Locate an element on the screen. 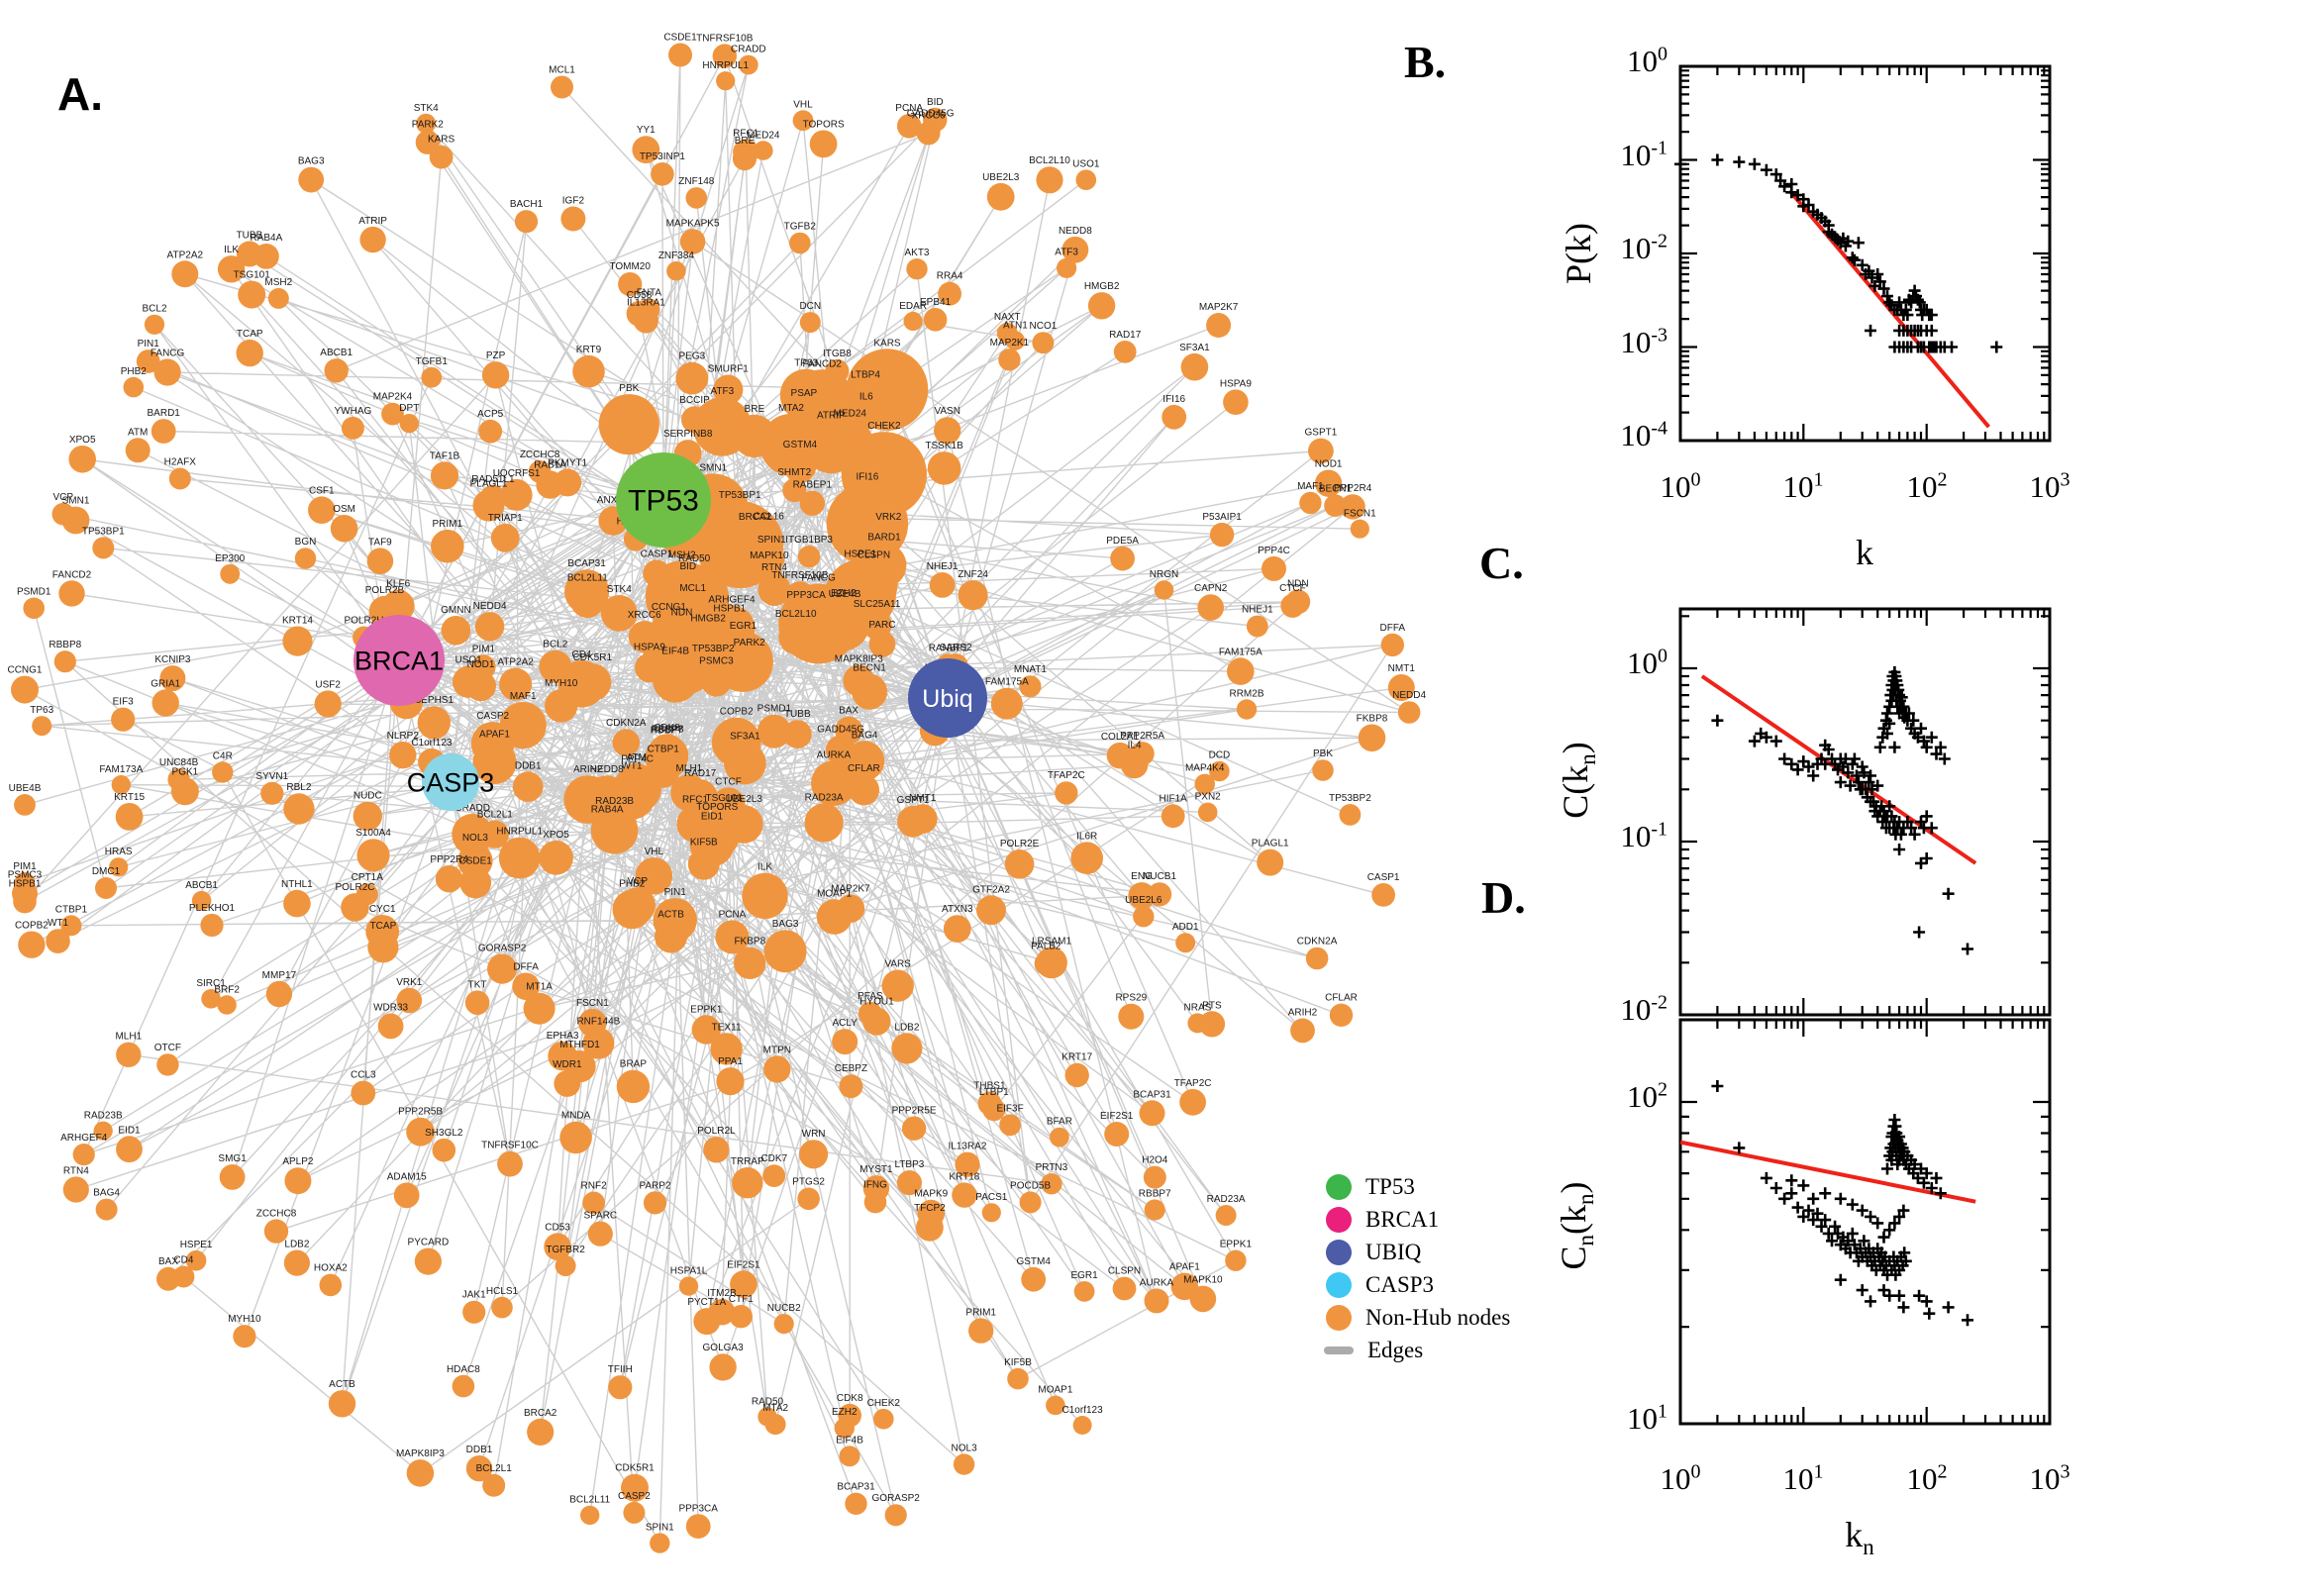 The height and width of the screenshot is (1596, 2323). network-node-label: NRAS is located at coordinates (1198, 1007).